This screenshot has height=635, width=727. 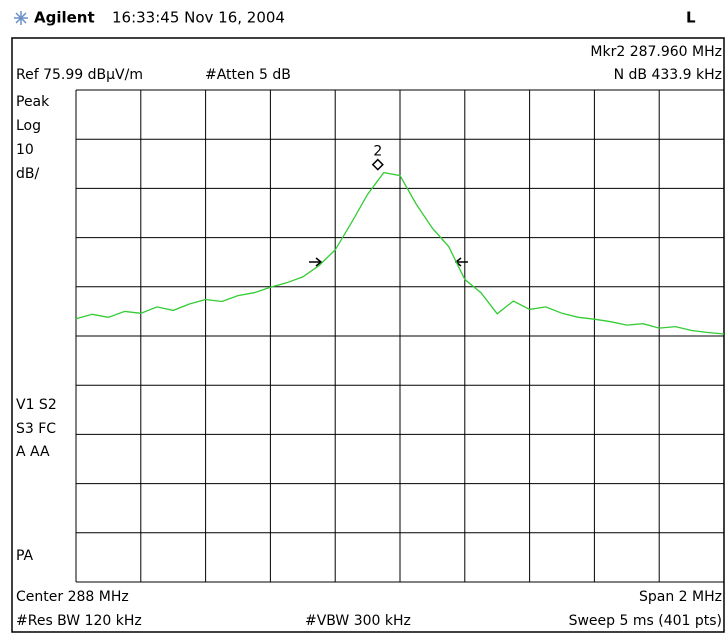 What do you see at coordinates (25, 150) in the screenshot?
I see `scale-label: 10` at bounding box center [25, 150].